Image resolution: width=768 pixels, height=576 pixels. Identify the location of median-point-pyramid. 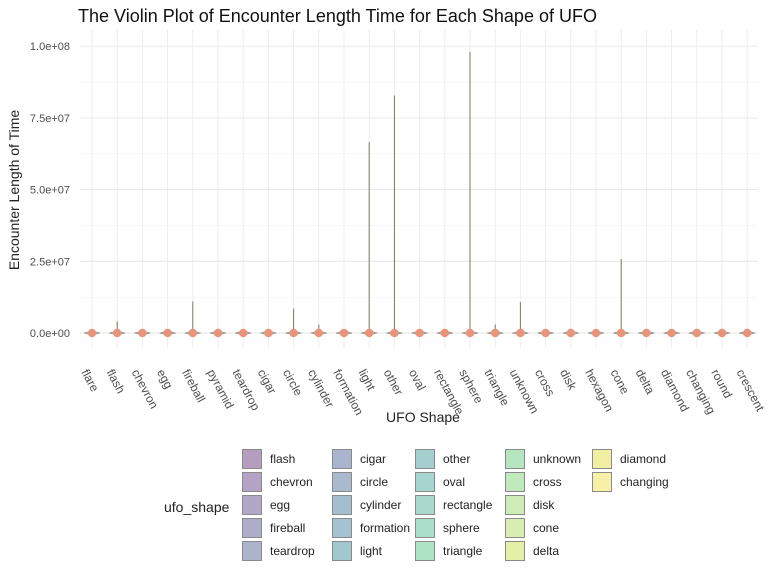
(218, 333).